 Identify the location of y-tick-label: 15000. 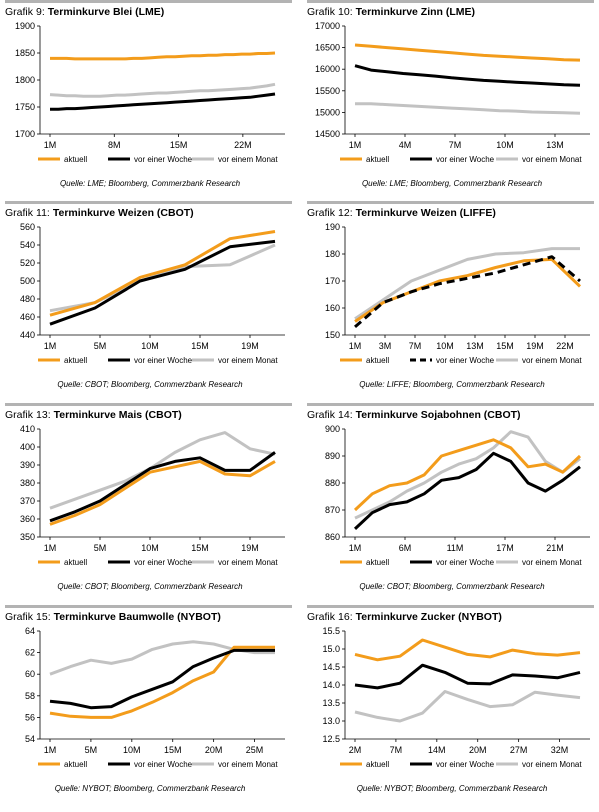
(327, 112).